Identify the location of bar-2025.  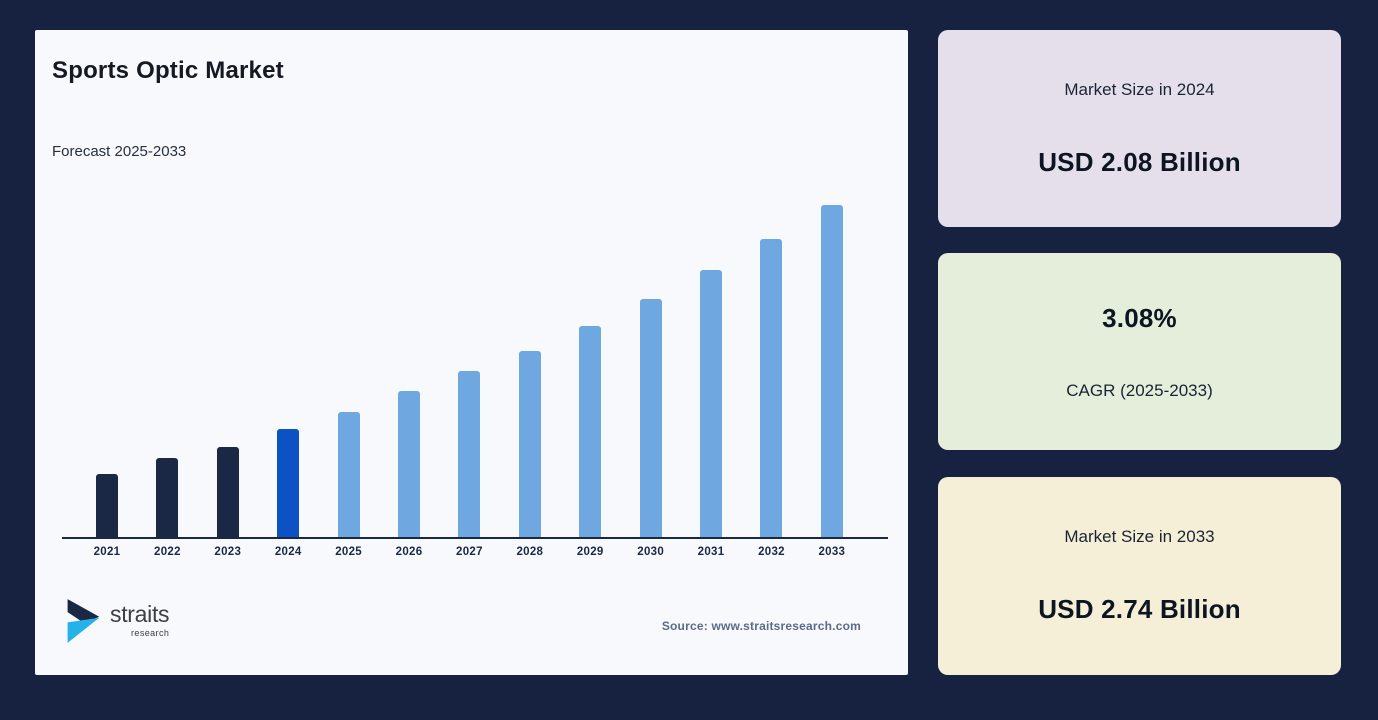
(348, 474).